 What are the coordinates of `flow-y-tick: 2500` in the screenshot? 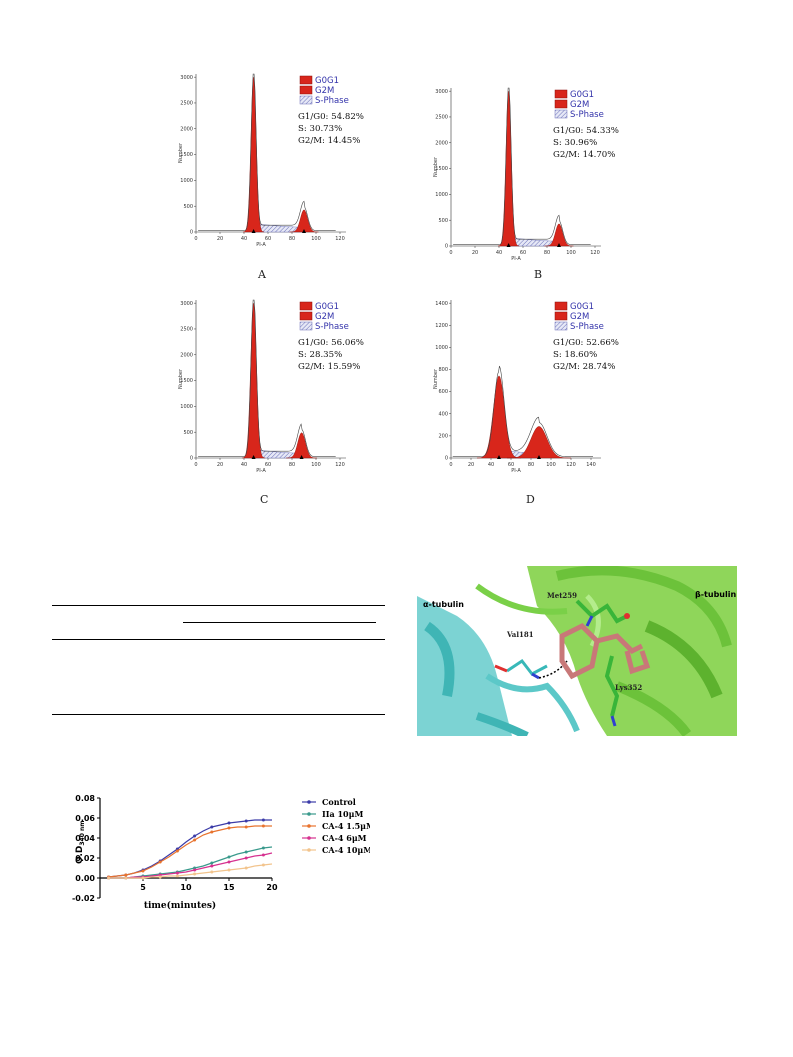 It's located at (186, 104).